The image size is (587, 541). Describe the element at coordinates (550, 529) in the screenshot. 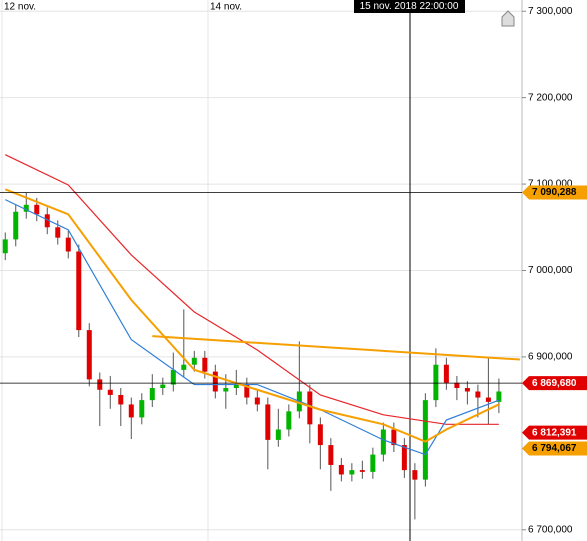

I see `y-tick-label: 6 700,000` at that location.